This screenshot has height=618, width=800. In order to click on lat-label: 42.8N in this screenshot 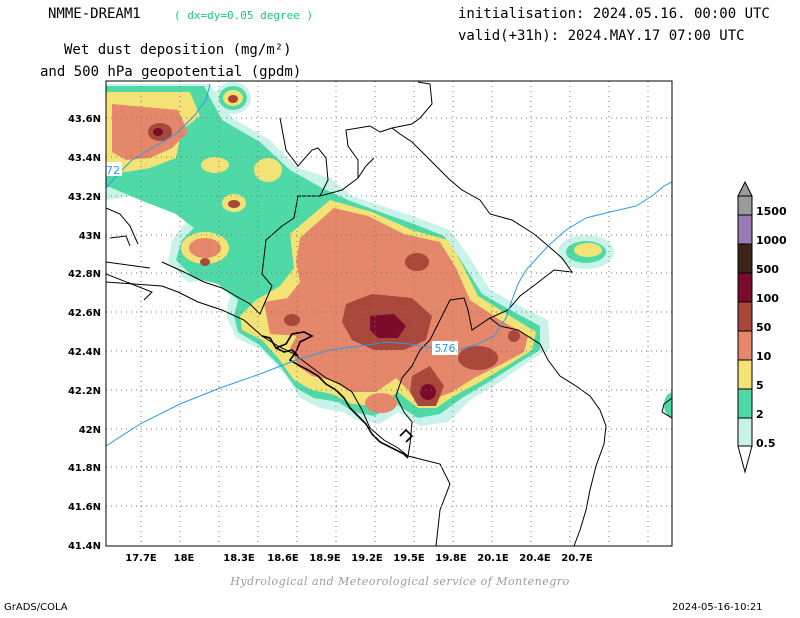, I will do `click(84, 274)`.